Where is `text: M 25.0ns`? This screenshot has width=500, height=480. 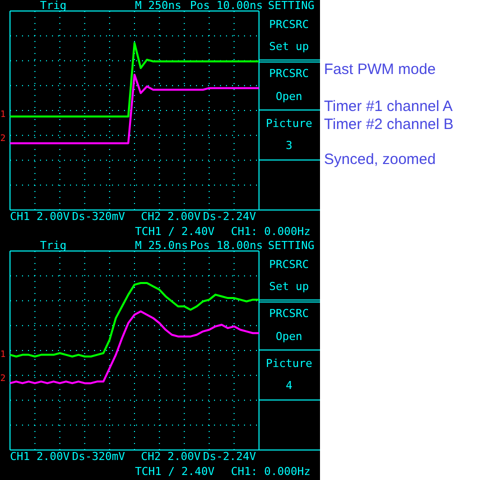
text: M 25.0ns is located at coordinates (161, 245).